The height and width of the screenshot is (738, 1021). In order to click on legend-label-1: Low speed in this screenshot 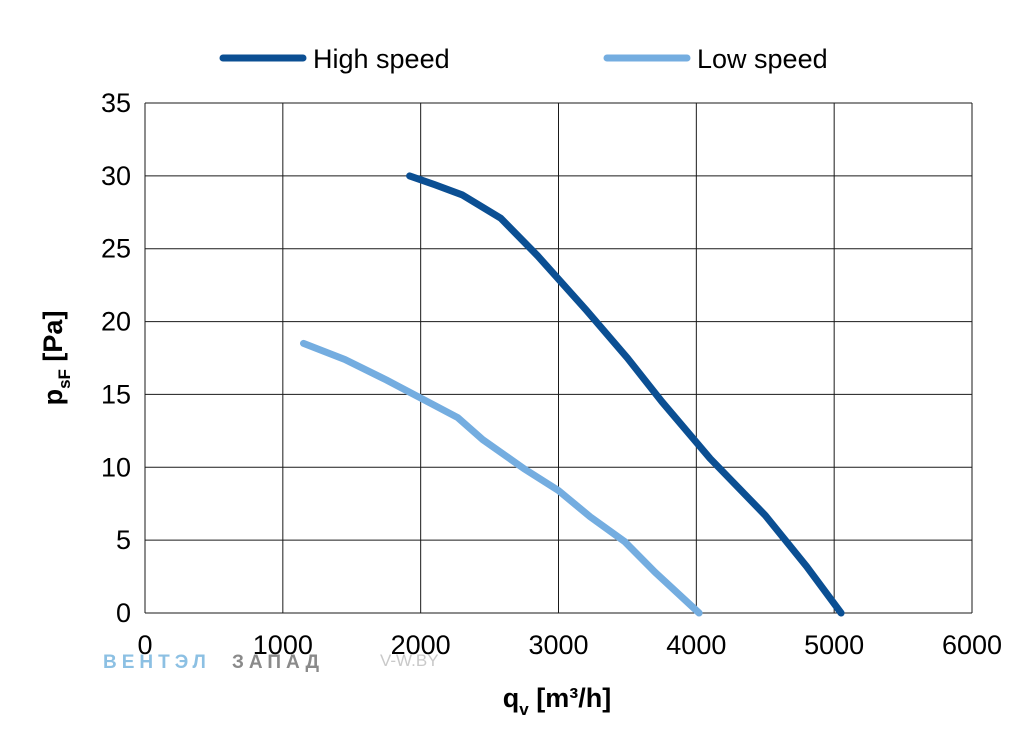, I will do `click(762, 59)`.